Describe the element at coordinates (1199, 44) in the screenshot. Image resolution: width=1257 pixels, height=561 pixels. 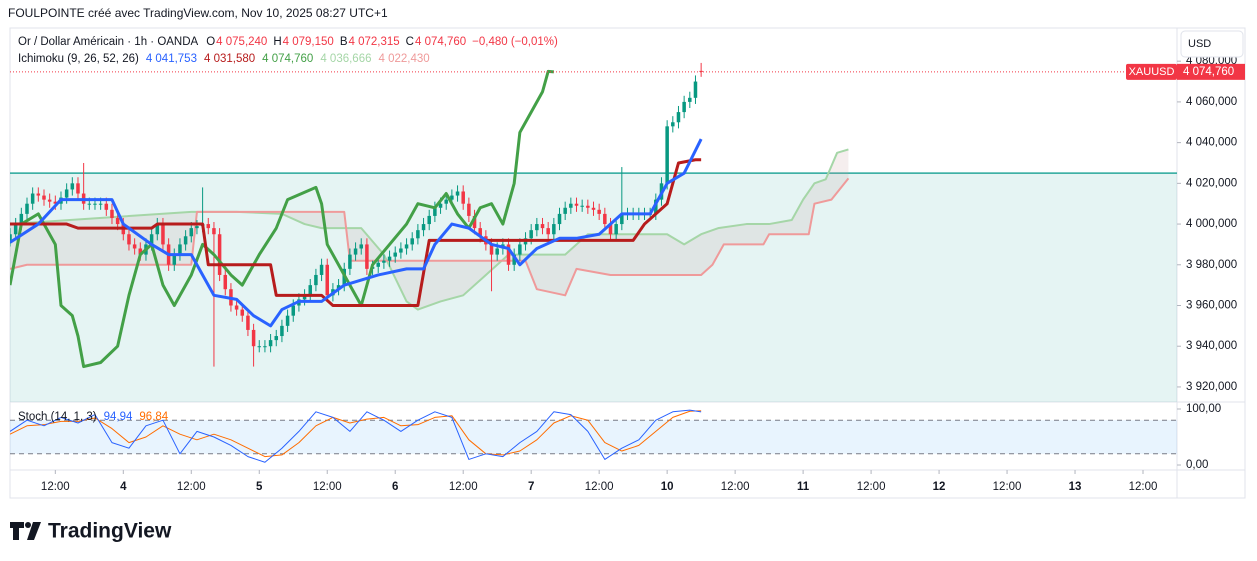
I see `currency-label: USD` at that location.